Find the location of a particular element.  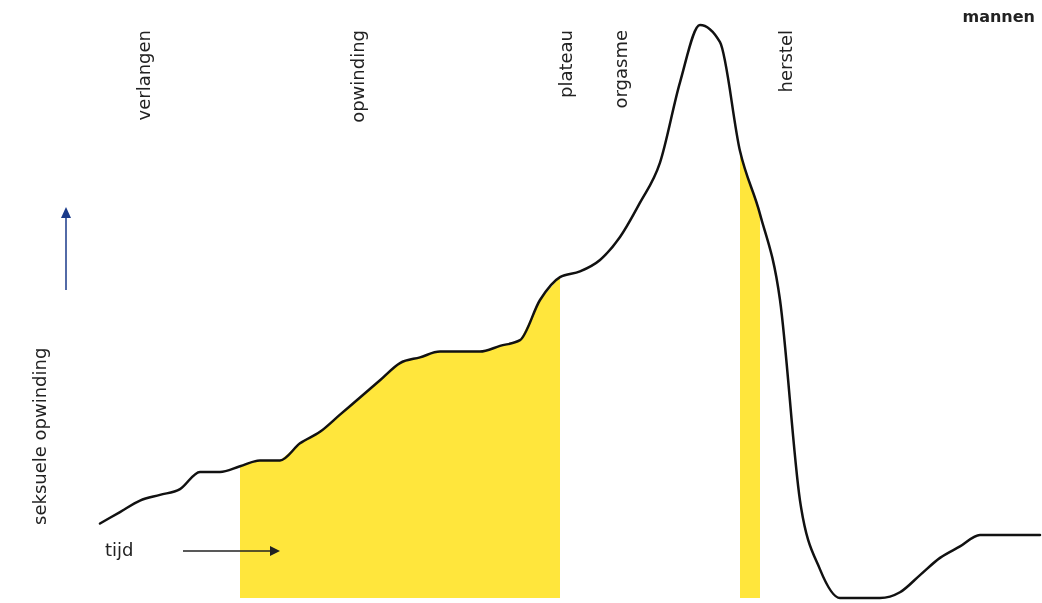

x-axis-title: tijd is located at coordinates (119, 549).